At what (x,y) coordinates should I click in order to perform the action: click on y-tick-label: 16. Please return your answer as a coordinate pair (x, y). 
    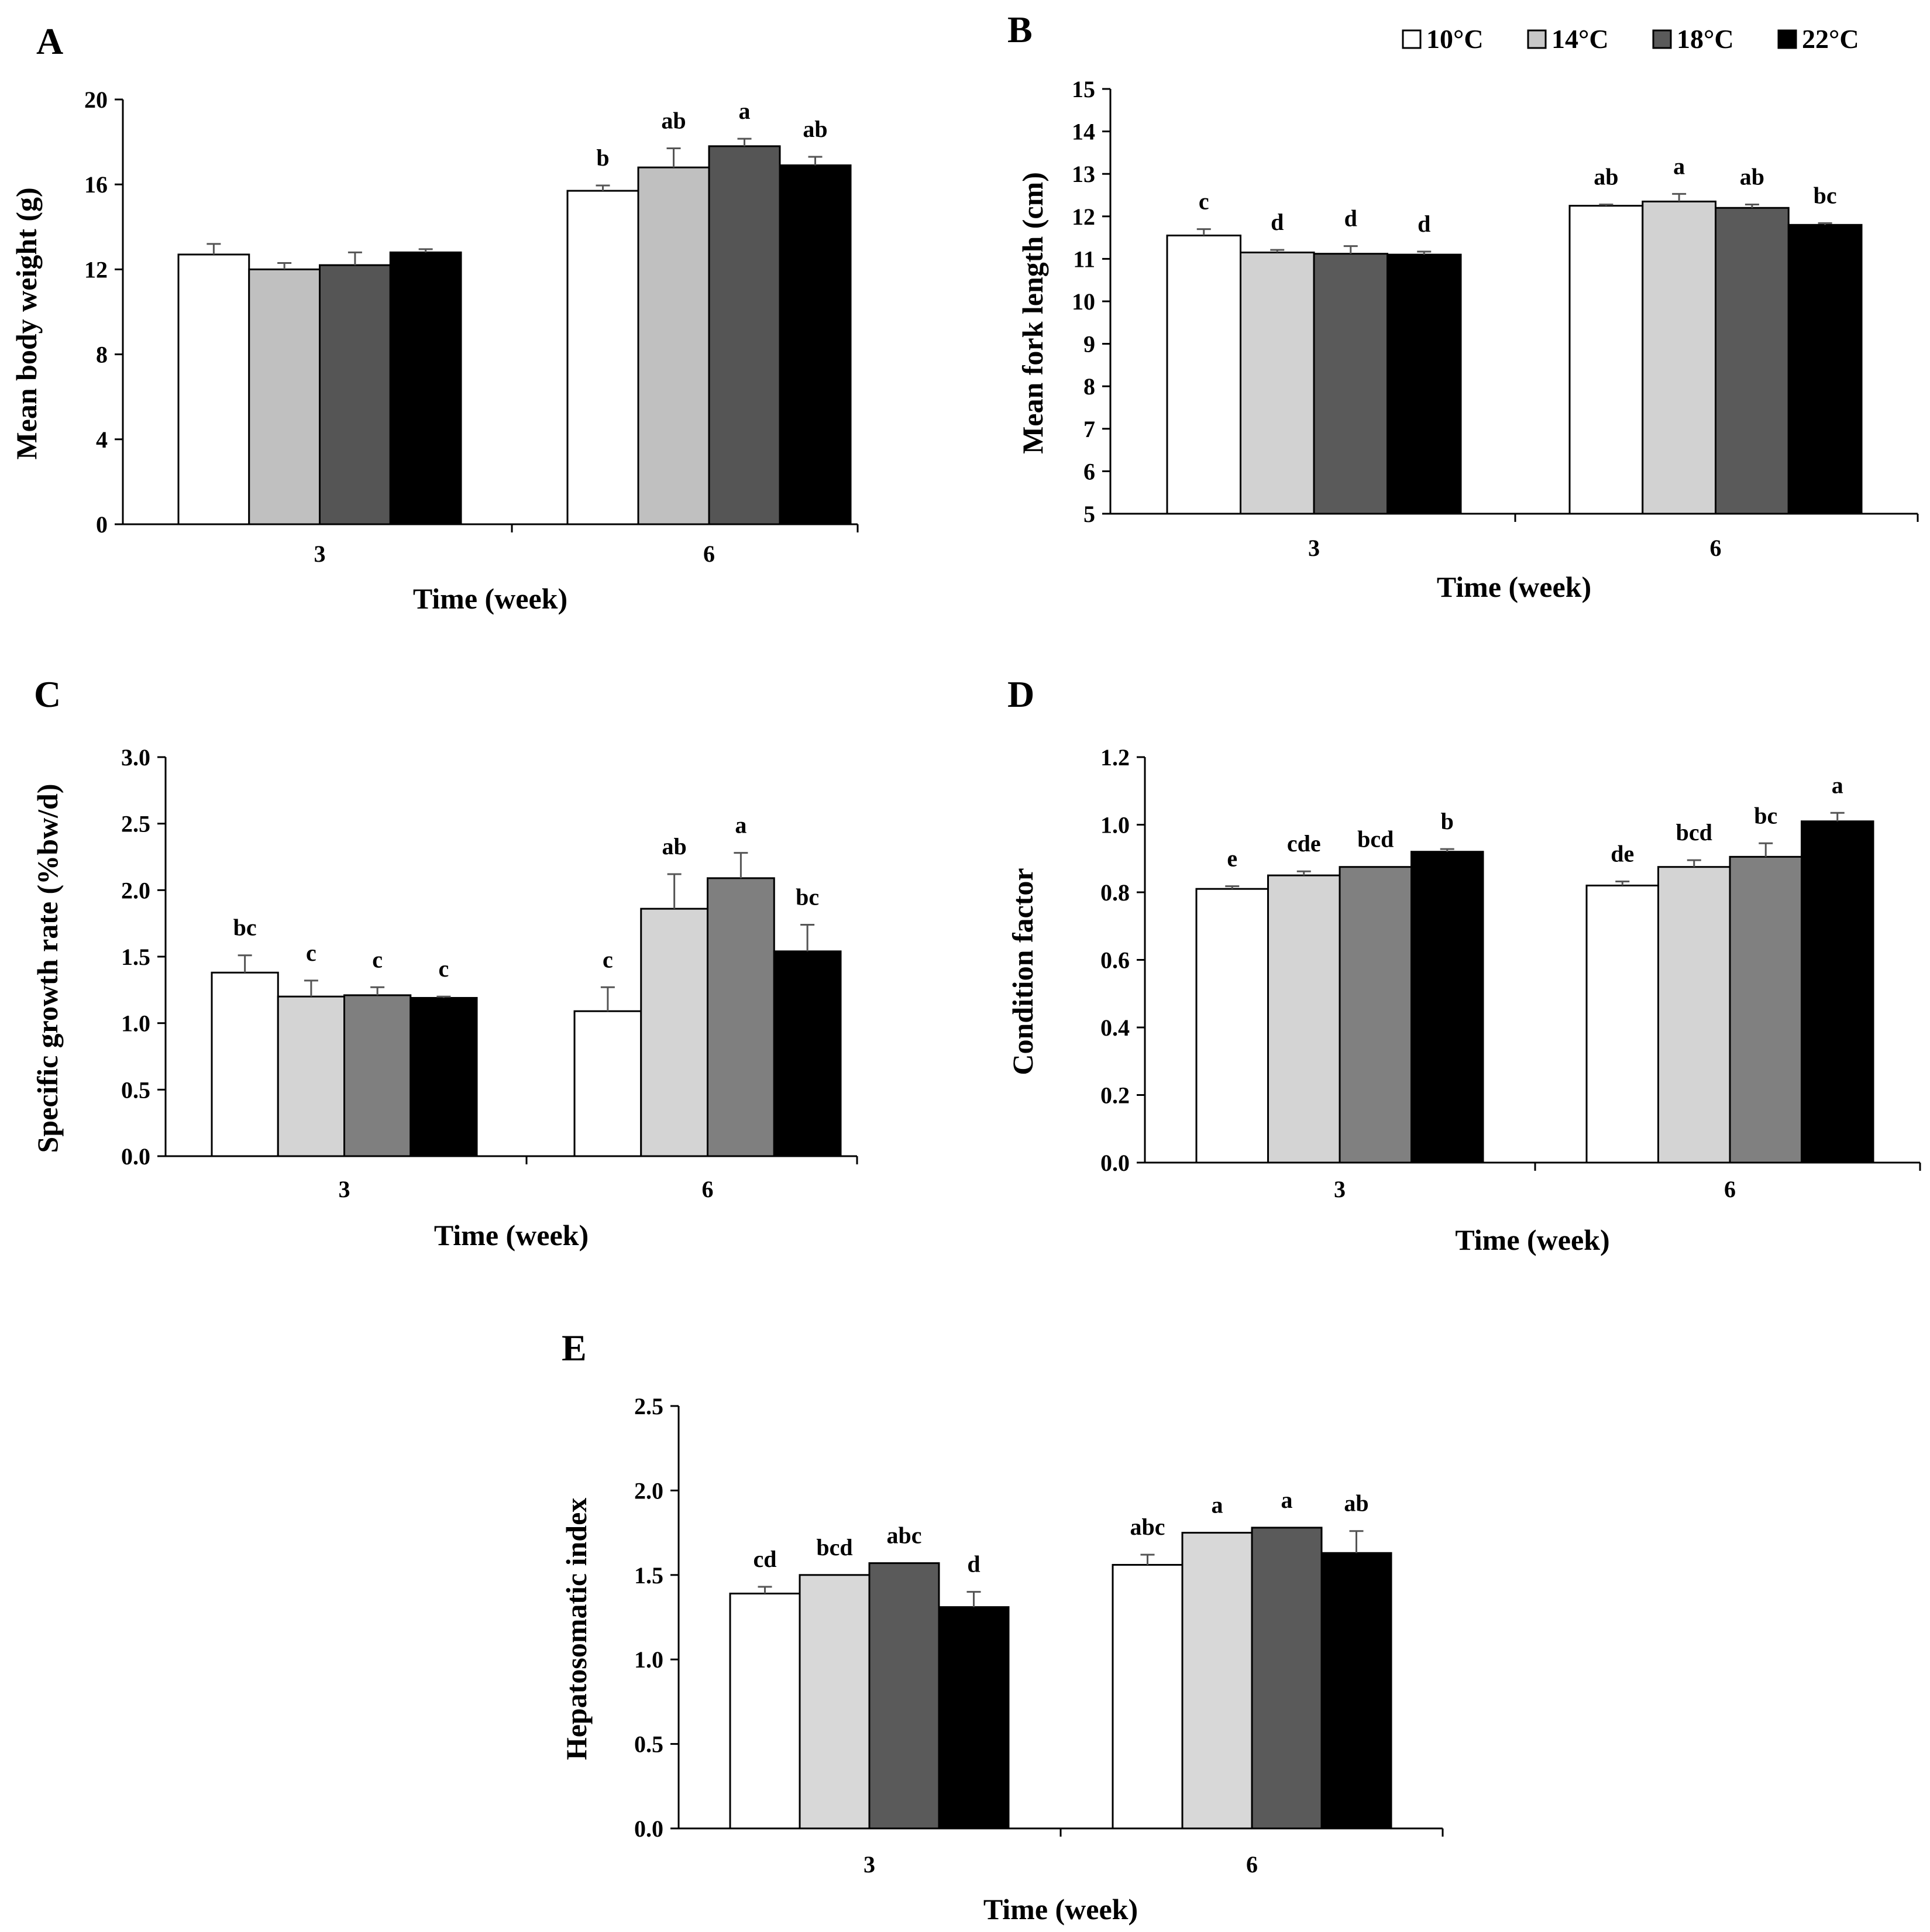
    Looking at the image, I should click on (96, 184).